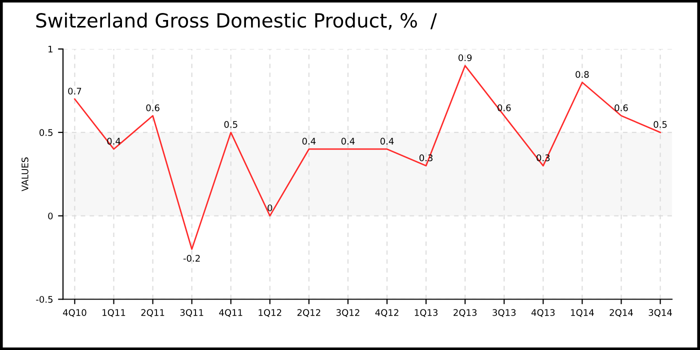  What do you see at coordinates (386, 313) in the screenshot?
I see `x-tick-label: 4Q12` at bounding box center [386, 313].